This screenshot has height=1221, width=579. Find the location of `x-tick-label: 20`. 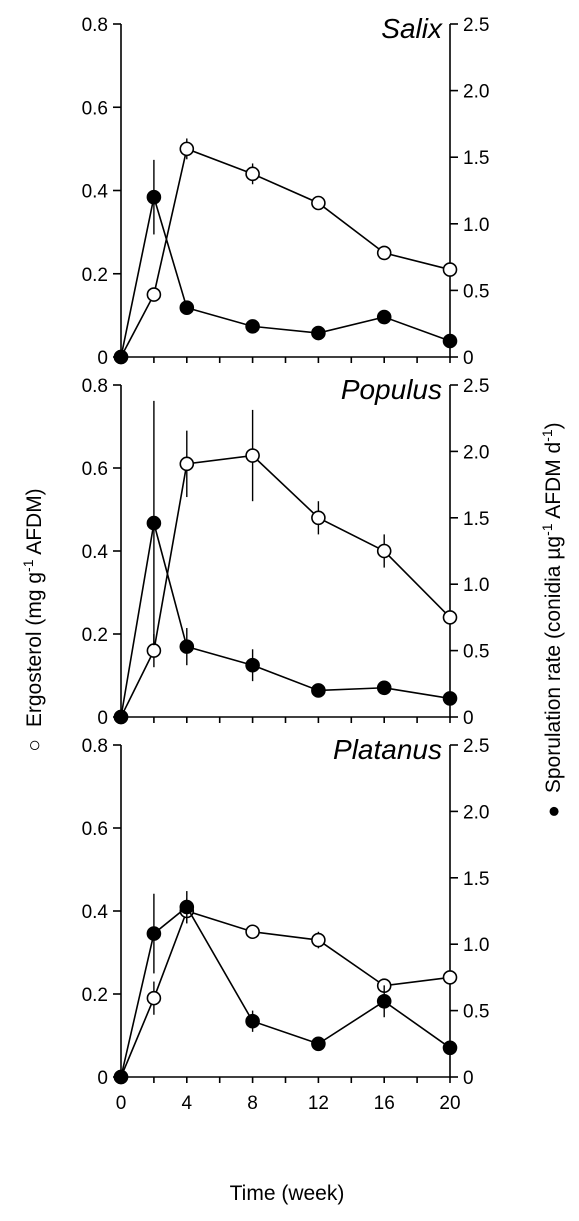

x-tick-label: 20 is located at coordinates (449, 1103).